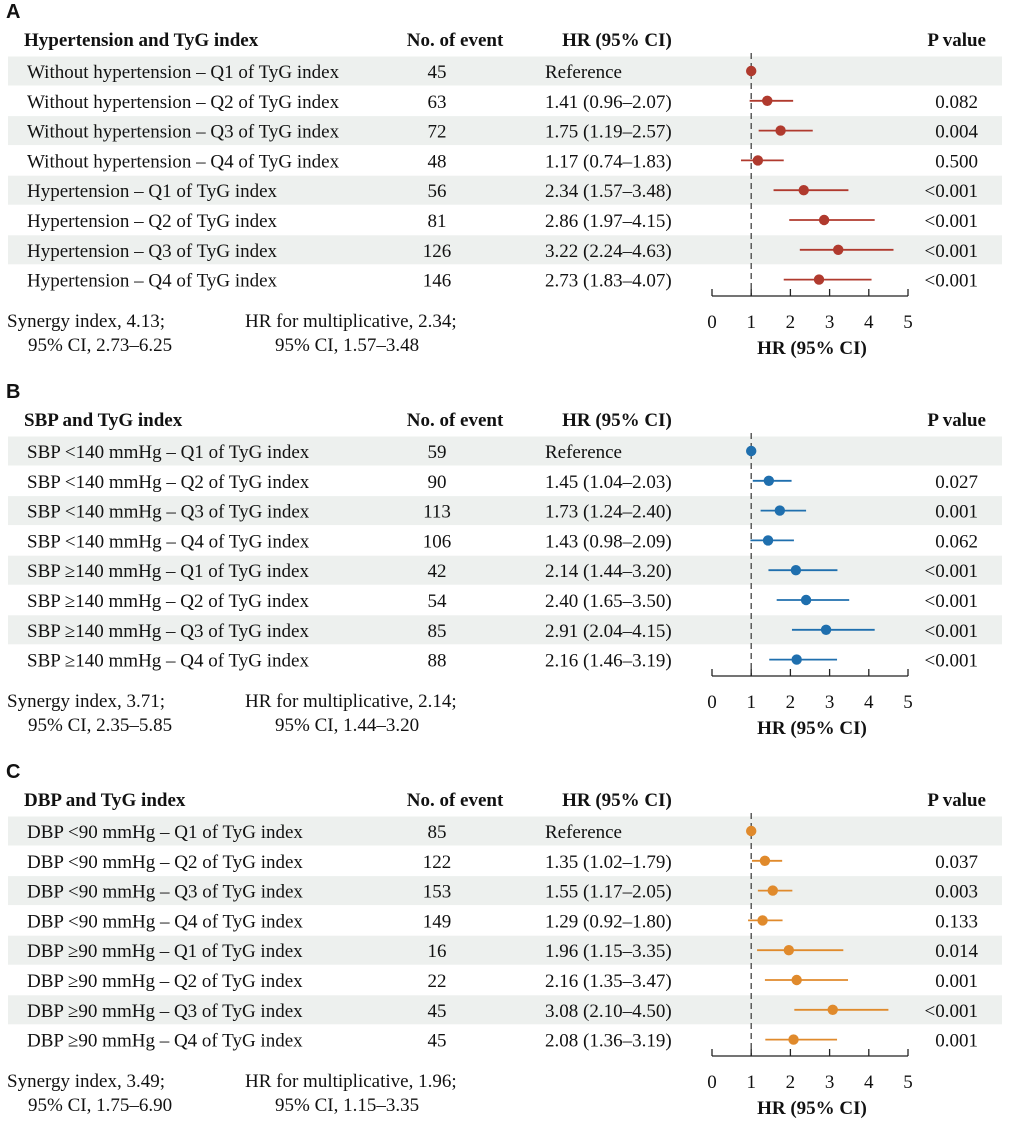  I want to click on row-events: 126, so click(437, 251).